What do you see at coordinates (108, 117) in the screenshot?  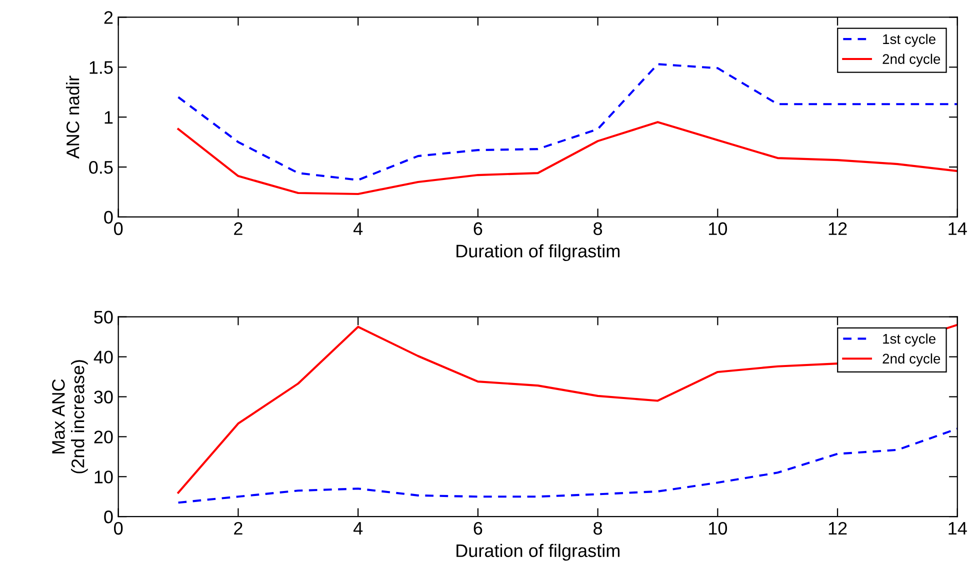 I see `y-tick-label: 1` at bounding box center [108, 117].